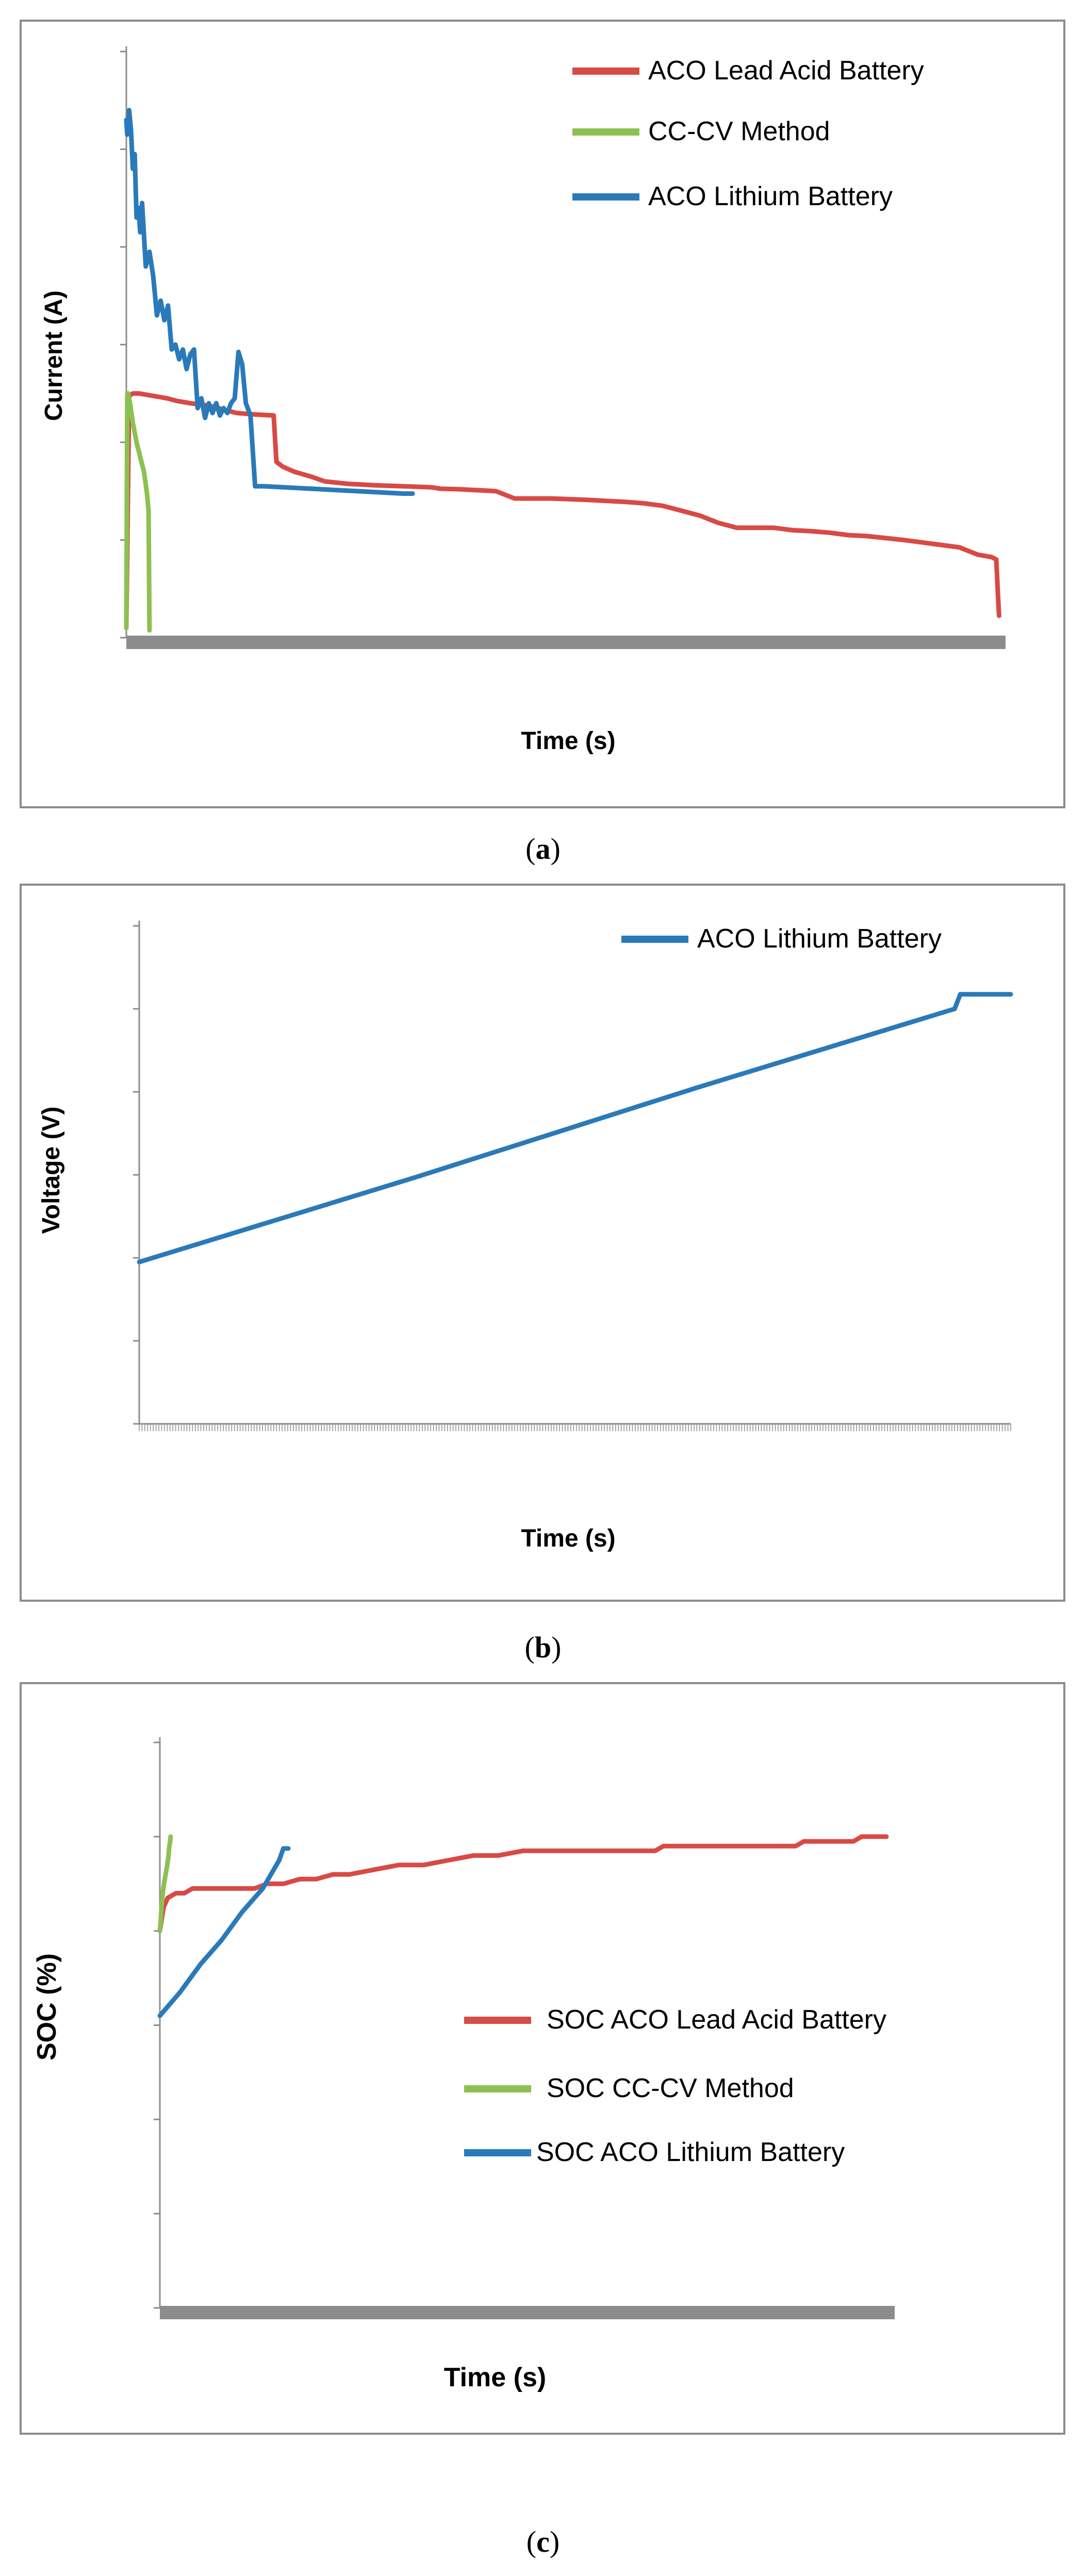 Image resolution: width=1086 pixels, height=2576 pixels. I want to click on caption-c: (c), so click(543, 2542).